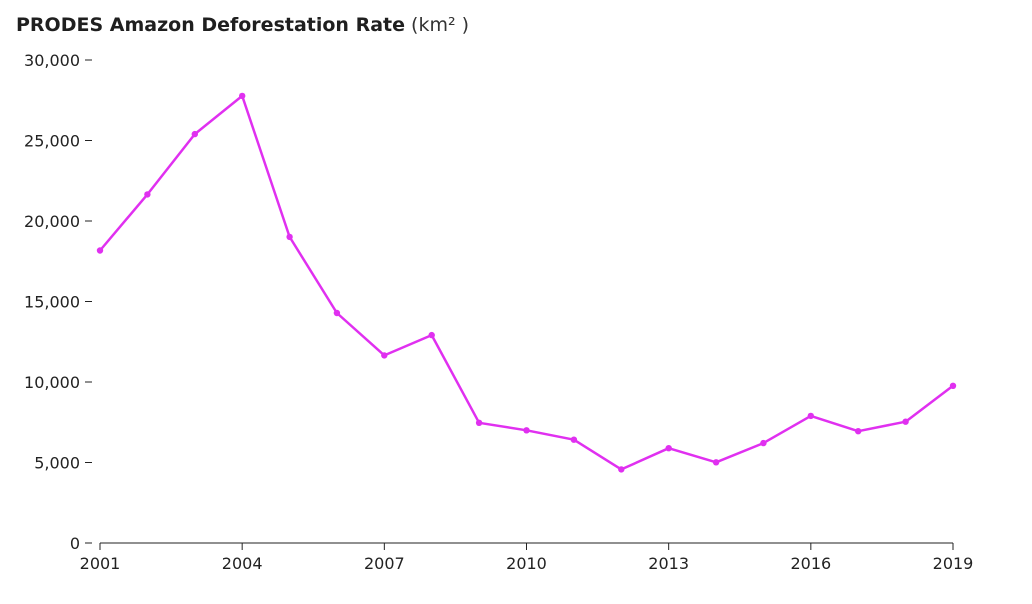 The height and width of the screenshot is (604, 1032). Describe the element at coordinates (440, 25) in the screenshot. I see `chart-title-unit: (km² )` at that location.